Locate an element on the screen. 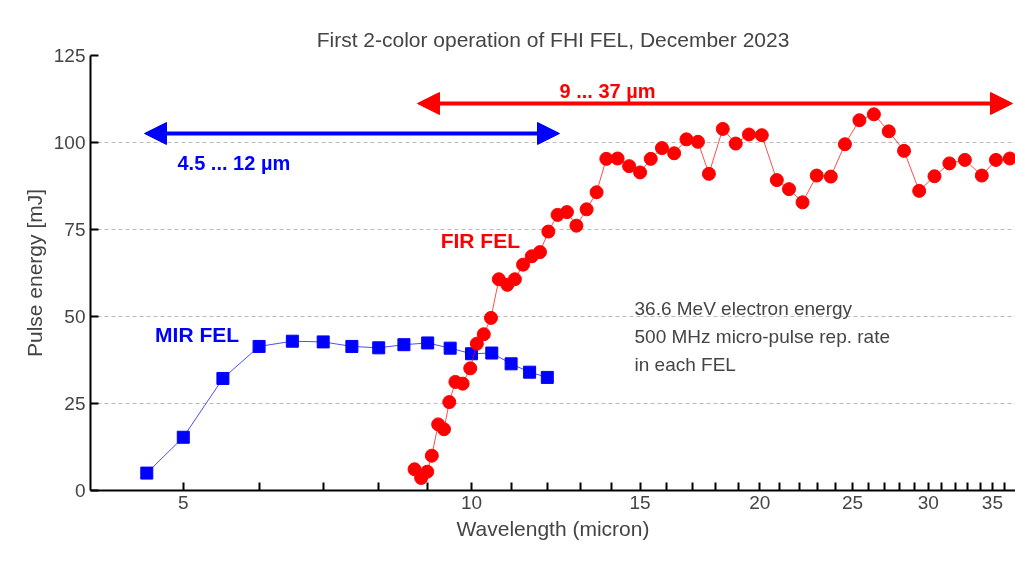 The image size is (1015, 575). x-tick-label: 20 is located at coordinates (760, 502).